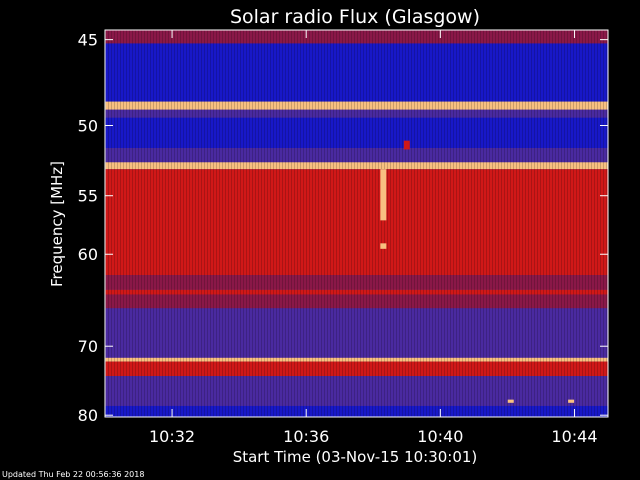 This screenshot has height=480, width=640. Describe the element at coordinates (172, 436) in the screenshot. I see `x-tick-label: 10:32` at that location.